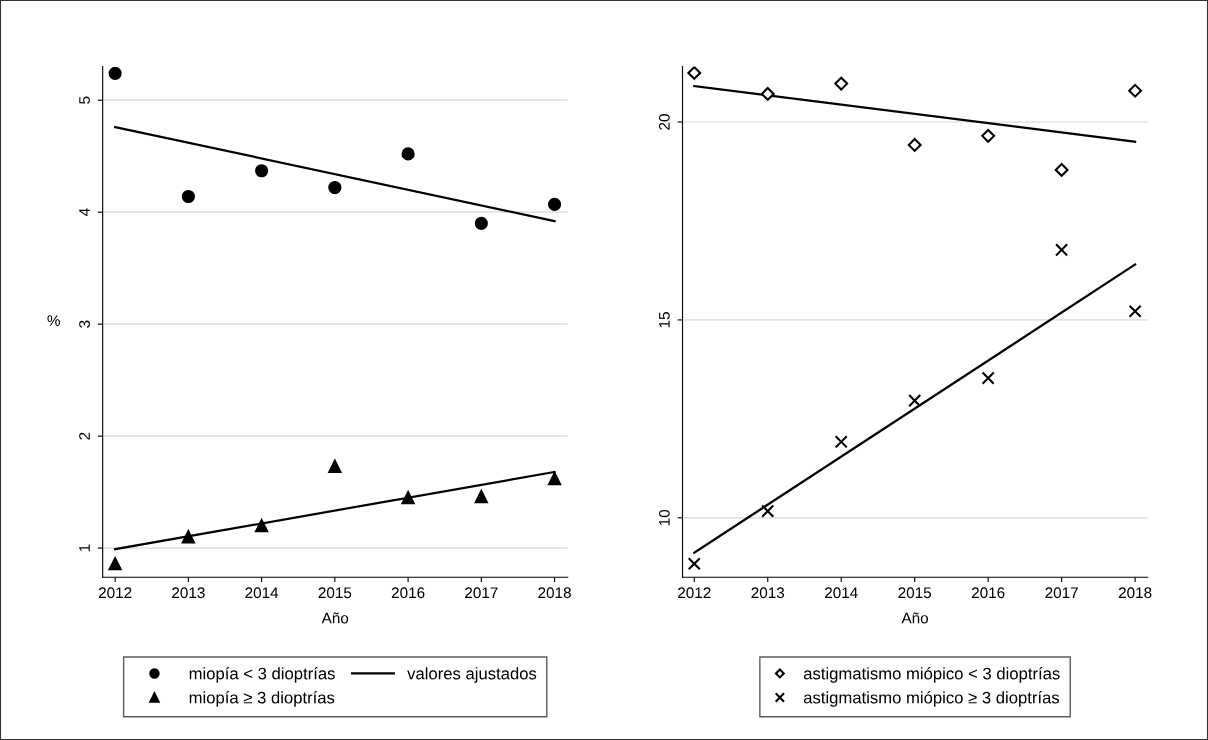 The width and height of the screenshot is (1208, 740). What do you see at coordinates (664, 122) in the screenshot?
I see `y-tick-label: 20` at bounding box center [664, 122].